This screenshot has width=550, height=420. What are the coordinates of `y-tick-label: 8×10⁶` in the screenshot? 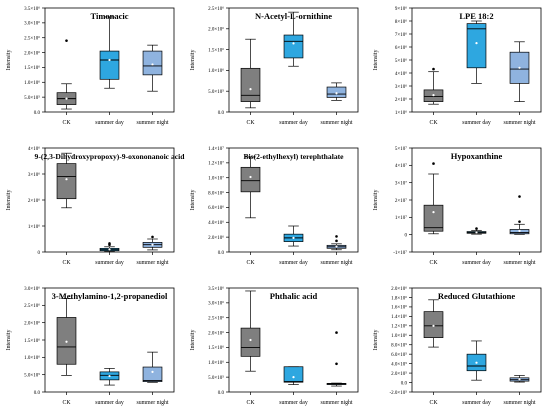 It's located at (401, 22).